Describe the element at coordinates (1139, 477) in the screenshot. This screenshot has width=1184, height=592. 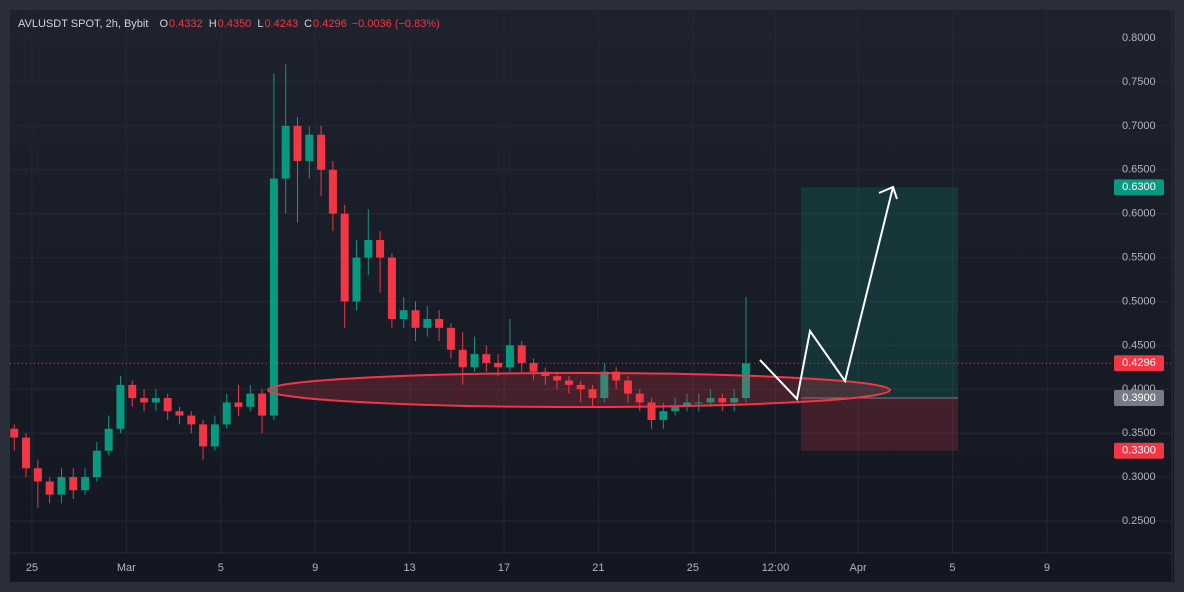
I see `y-tick-label: 0.3000` at that location.